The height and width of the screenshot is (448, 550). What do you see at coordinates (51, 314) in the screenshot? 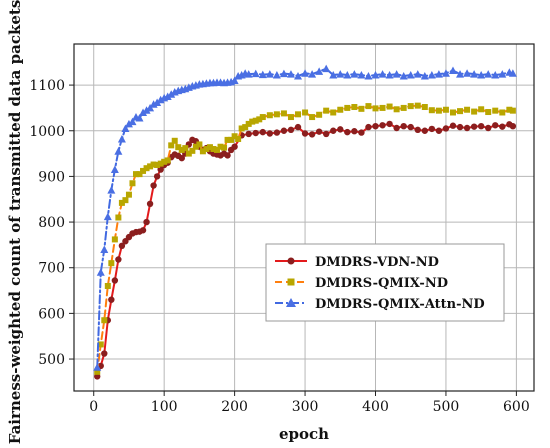
I see `y-tick-label: 600` at bounding box center [51, 314].